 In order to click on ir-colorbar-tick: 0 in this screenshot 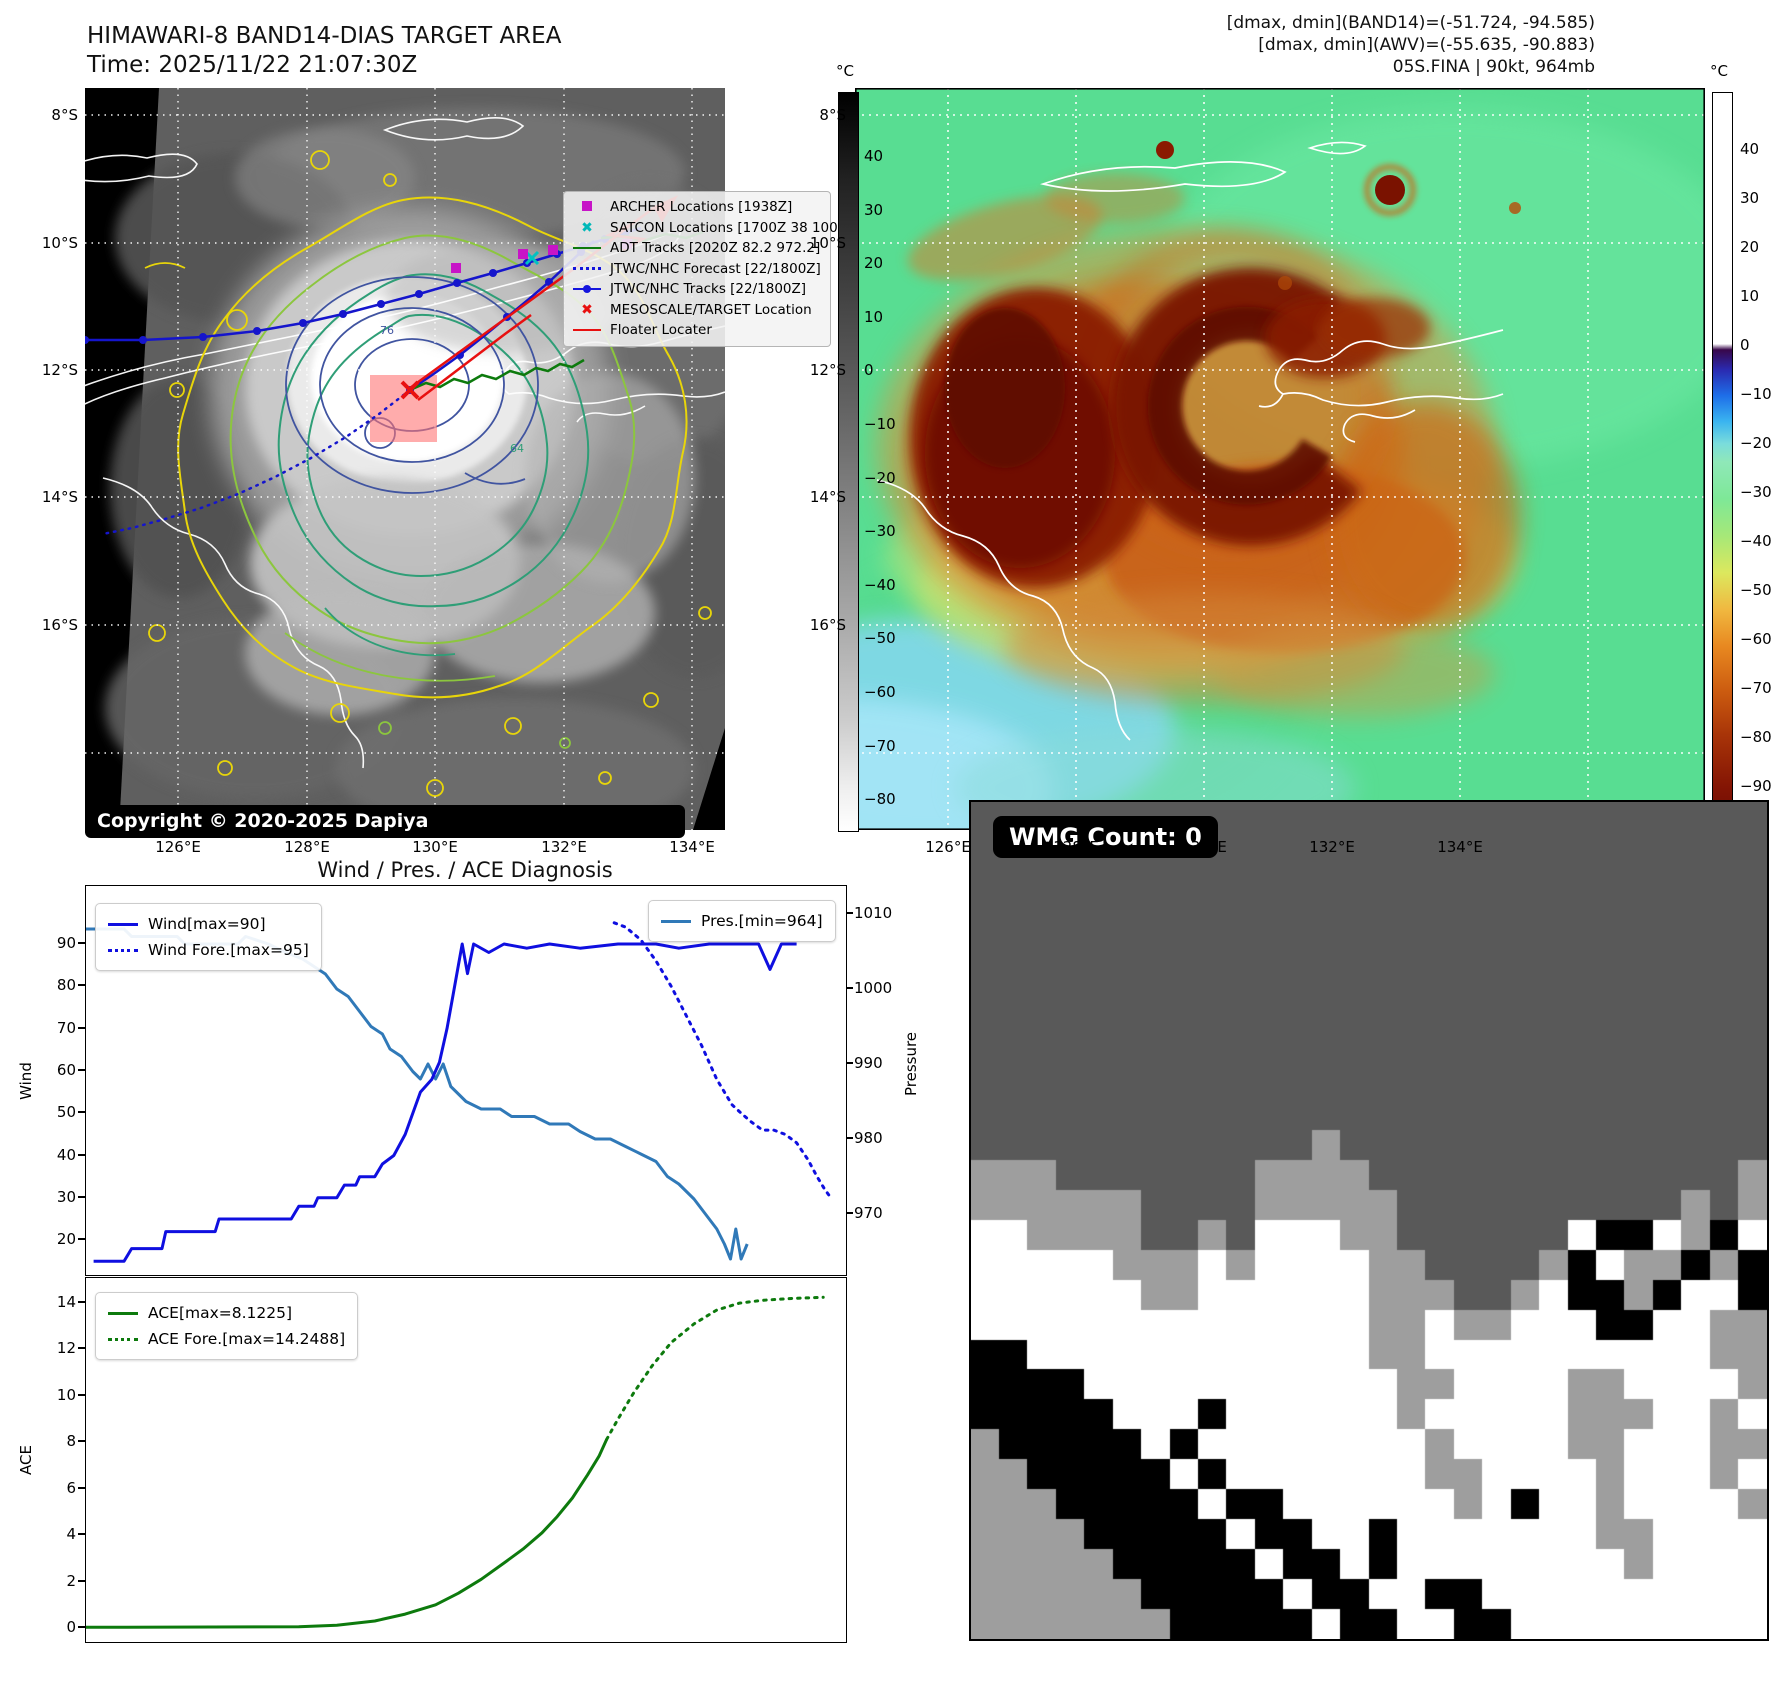, I will do `click(869, 370)`.